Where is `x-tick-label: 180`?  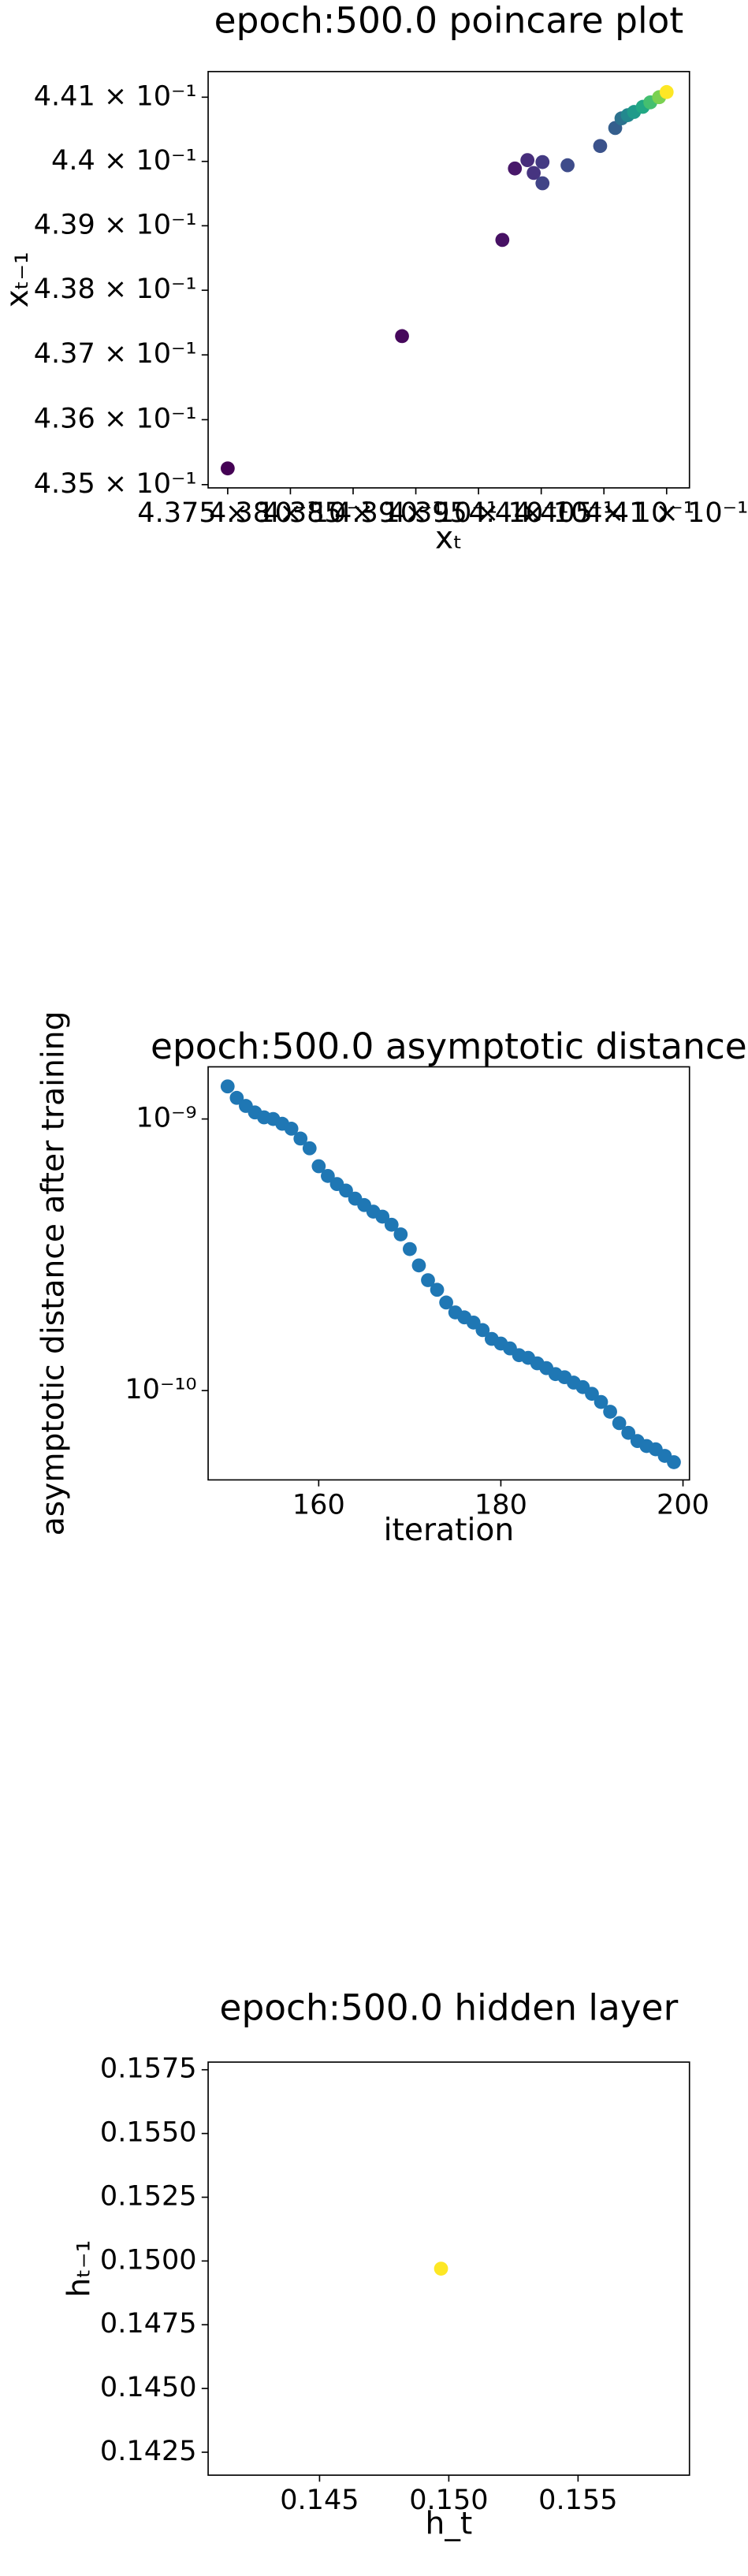
x-tick-label: 180 is located at coordinates (500, 1504).